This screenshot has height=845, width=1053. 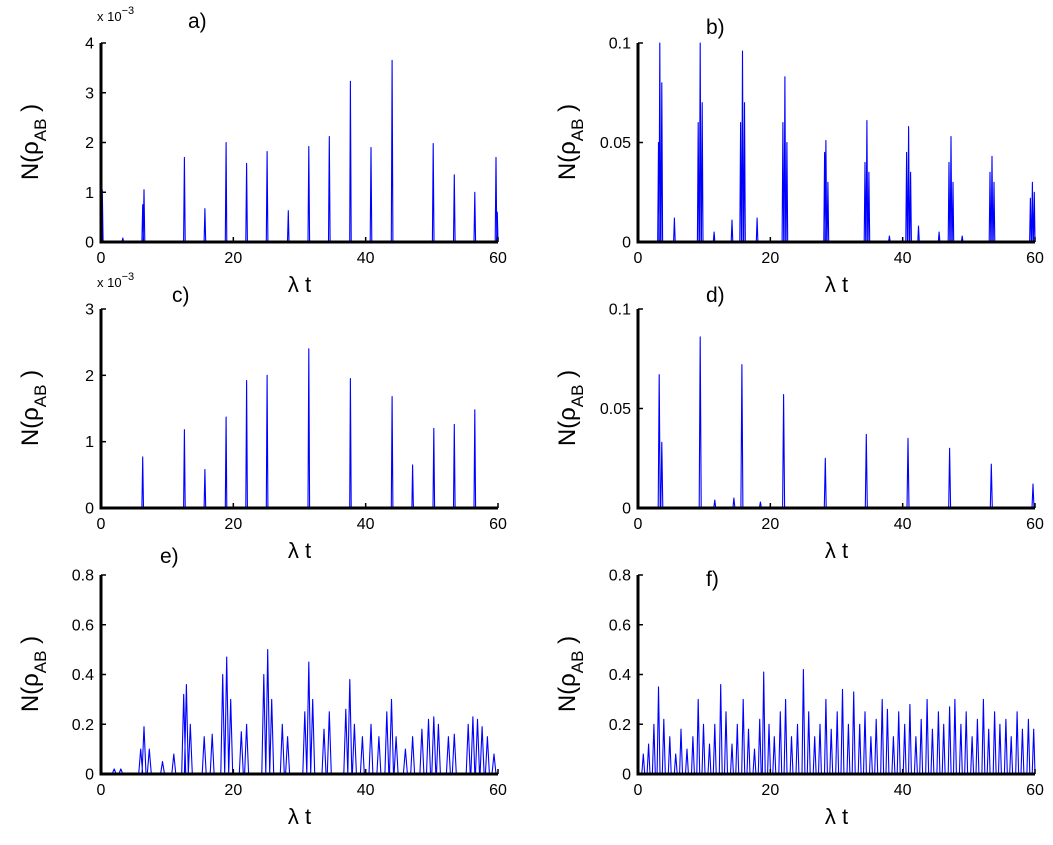 I want to click on y-tick-label: 4, so click(x=89, y=44).